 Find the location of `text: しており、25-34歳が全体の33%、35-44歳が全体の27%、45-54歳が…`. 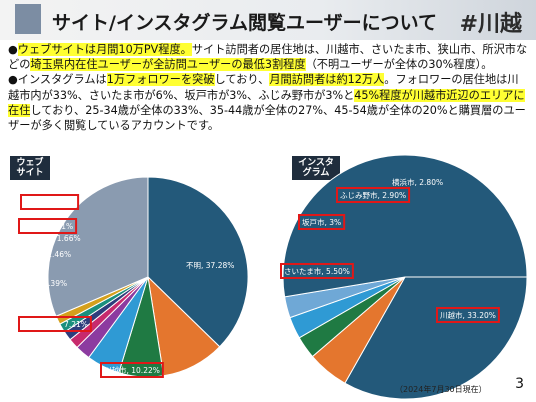

text: しており、25-34歳が全体の33%、35-44歳が全体の27%、45-54歳が… is located at coordinates (267, 118).